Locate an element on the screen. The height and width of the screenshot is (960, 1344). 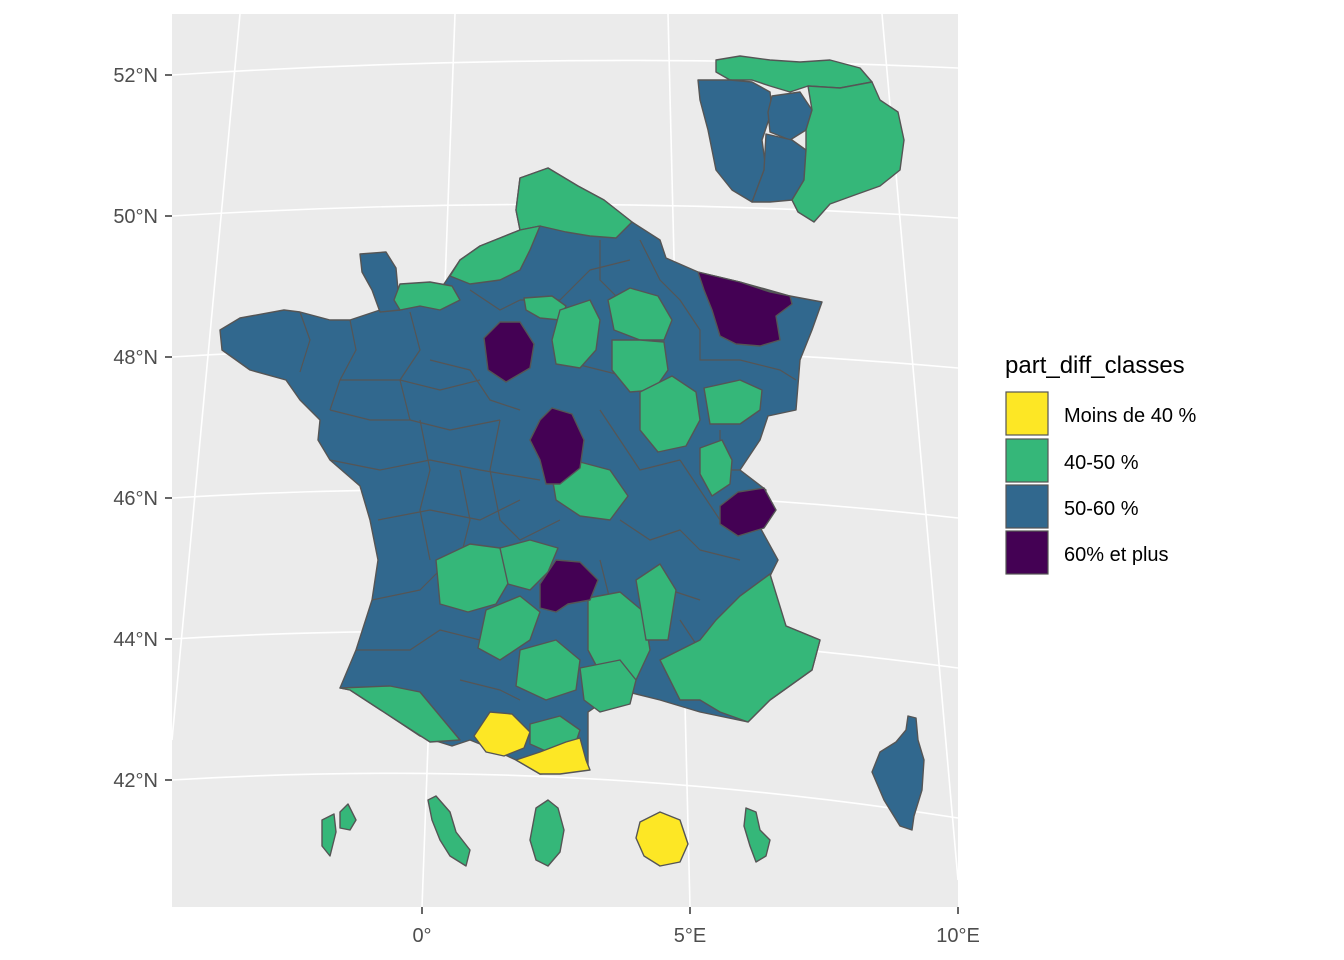
region-haute-savoie is located at coordinates (748, 512).